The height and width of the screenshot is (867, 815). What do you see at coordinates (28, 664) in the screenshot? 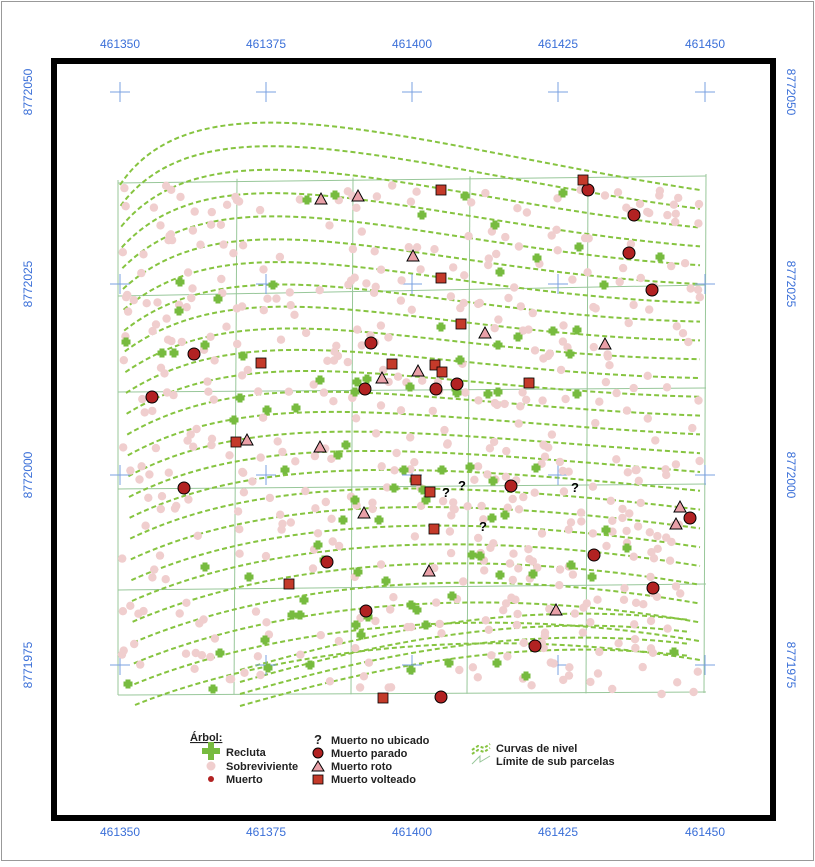
I see `y-tick-label: 8771975` at bounding box center [28, 664].